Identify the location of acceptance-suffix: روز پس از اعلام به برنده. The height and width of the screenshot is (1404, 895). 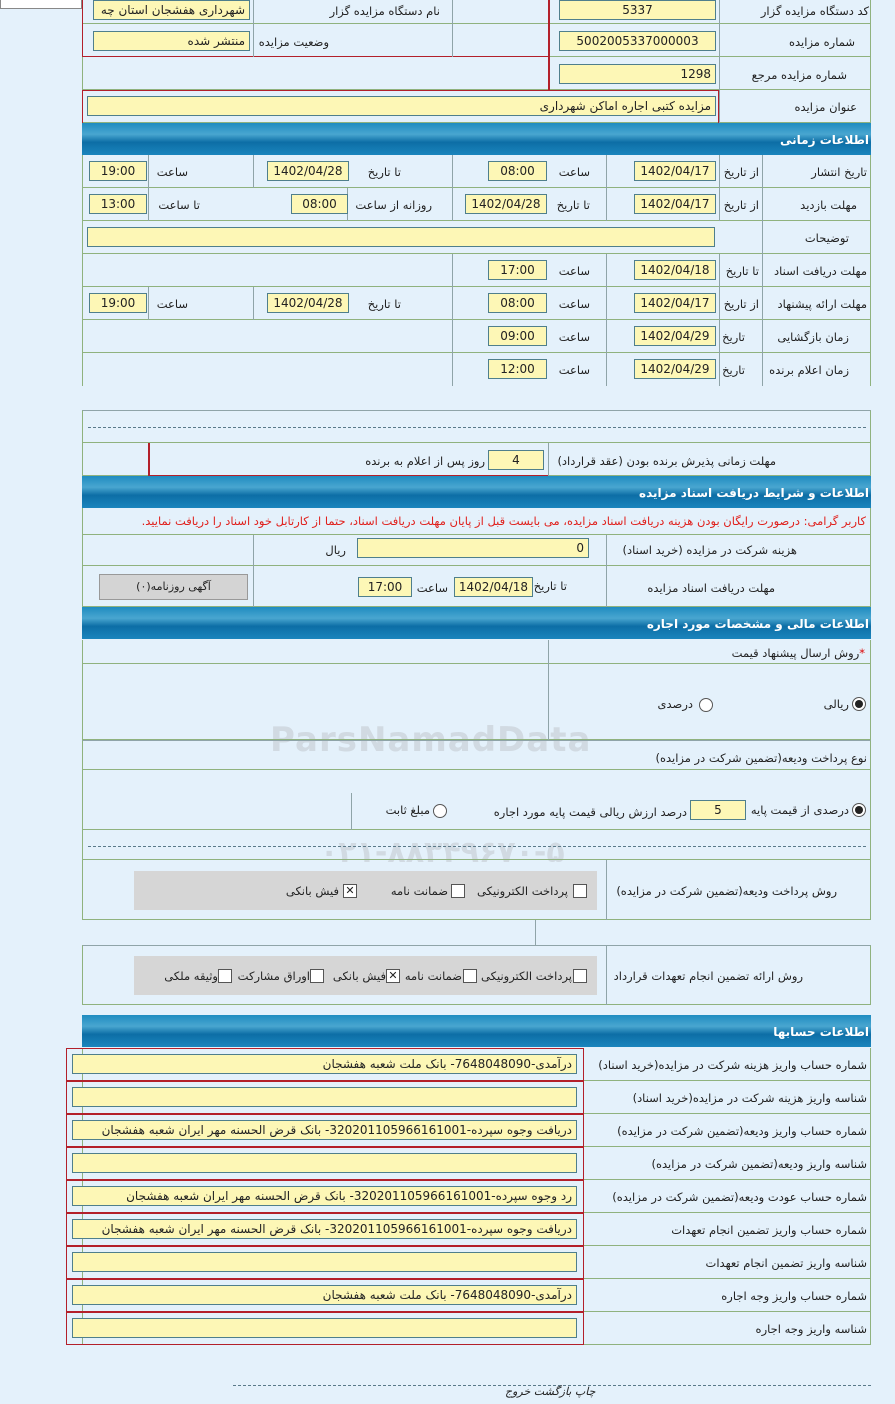
(425, 461).